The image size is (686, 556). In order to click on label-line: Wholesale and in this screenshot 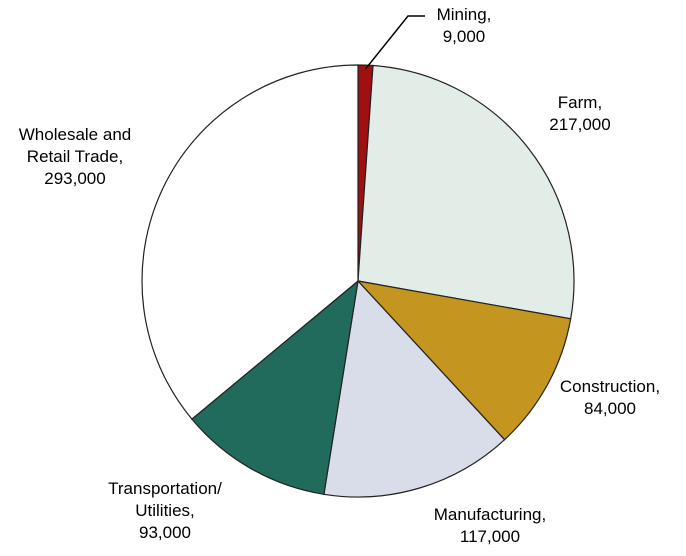, I will do `click(75, 134)`.